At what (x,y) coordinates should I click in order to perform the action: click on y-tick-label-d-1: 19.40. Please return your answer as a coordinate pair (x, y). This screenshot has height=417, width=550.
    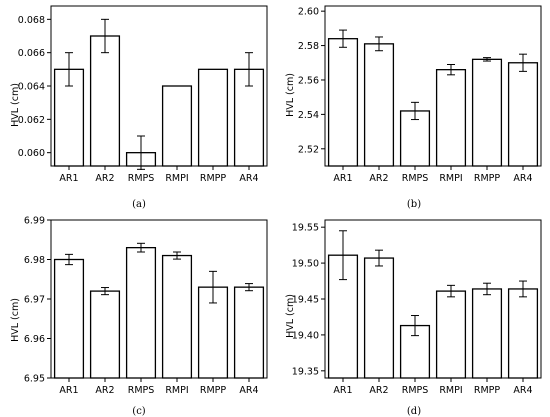
    Looking at the image, I should click on (305, 335).